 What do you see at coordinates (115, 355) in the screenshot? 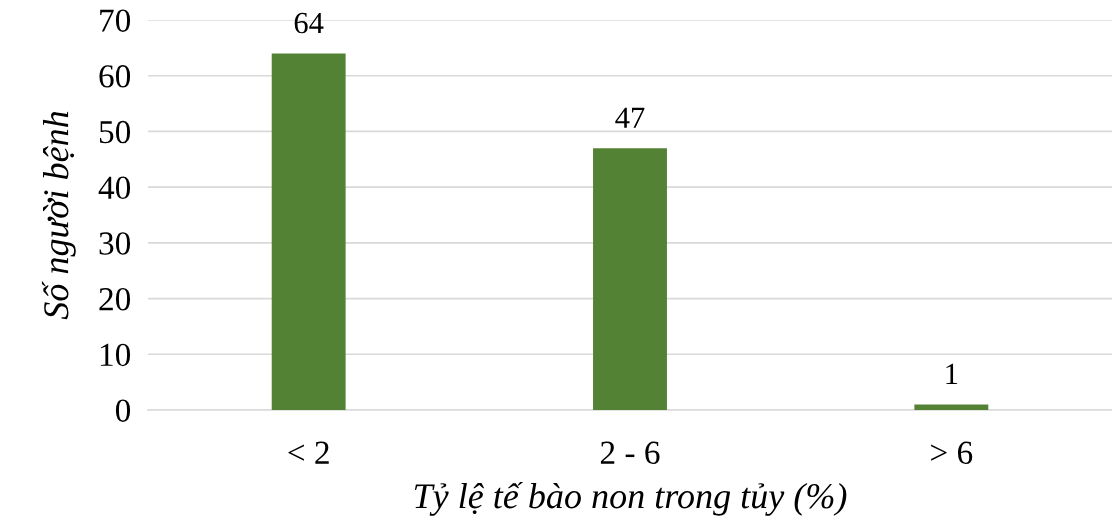
I see `y-tick-label: 10` at bounding box center [115, 355].